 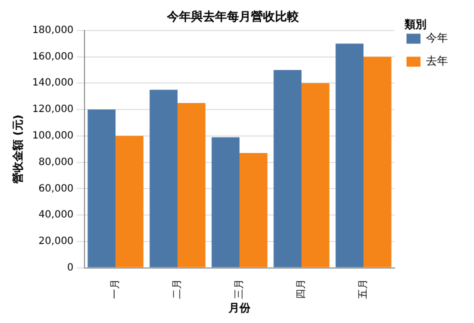 What do you see at coordinates (437, 61) in the screenshot?
I see `legend-label: 去年` at bounding box center [437, 61].